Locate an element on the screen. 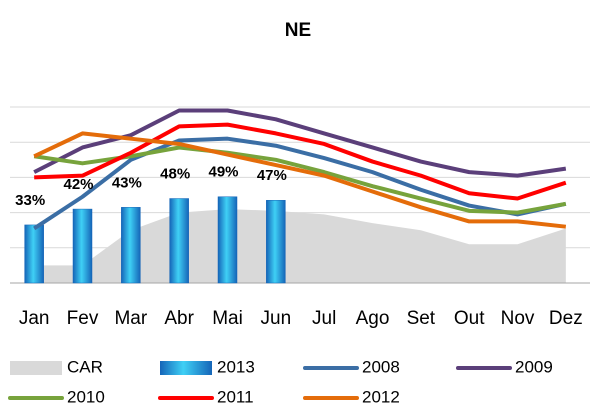 The image size is (590, 408). legend-label: CAR is located at coordinates (85, 366).